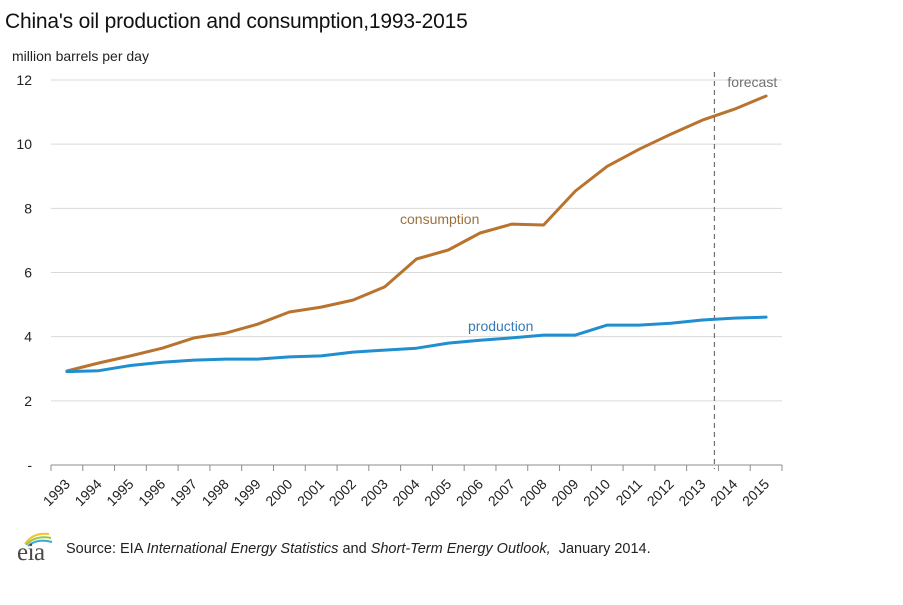 This screenshot has width=903, height=605. What do you see at coordinates (723, 492) in the screenshot?
I see `x-tick-label: 2014` at bounding box center [723, 492].